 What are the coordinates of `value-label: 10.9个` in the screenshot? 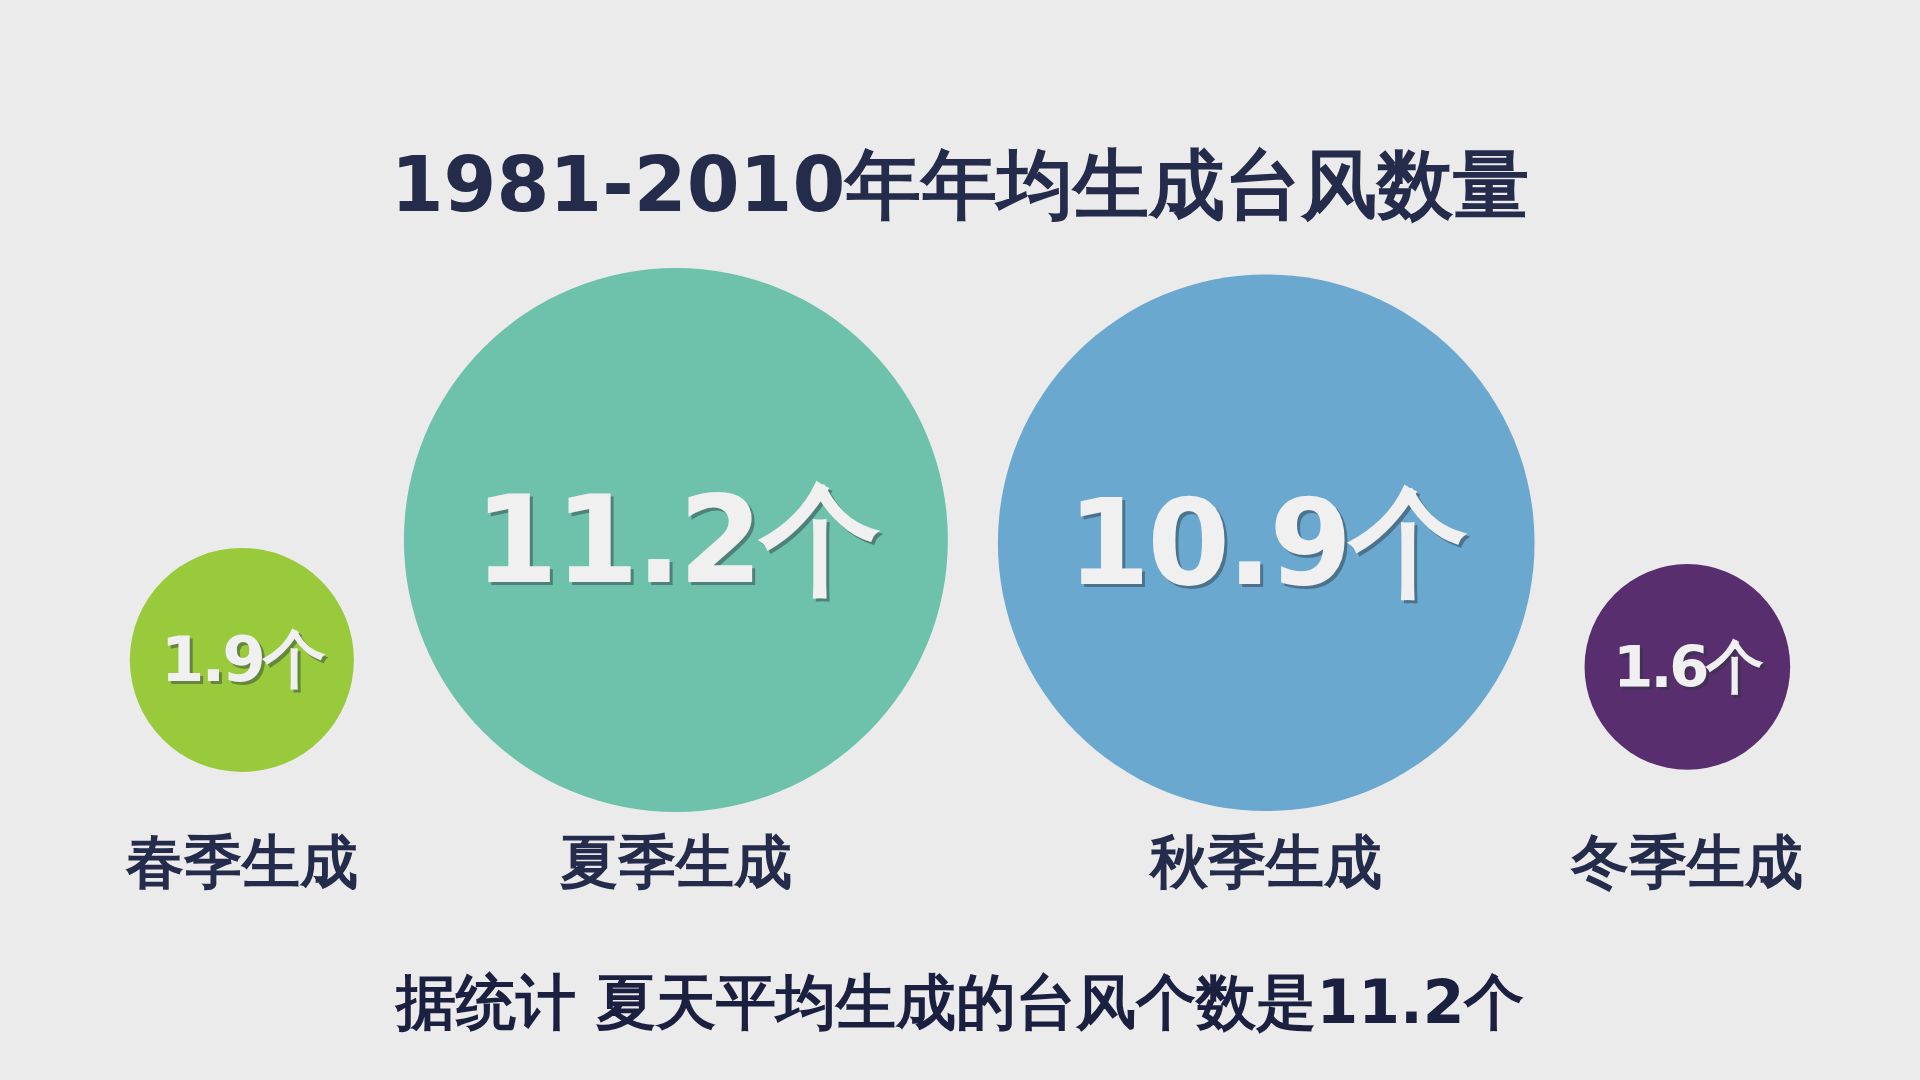 It's located at (1266, 543).